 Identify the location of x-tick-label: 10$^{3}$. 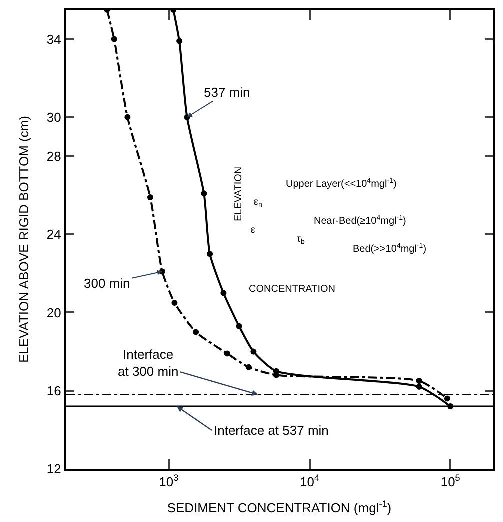
(169, 481).